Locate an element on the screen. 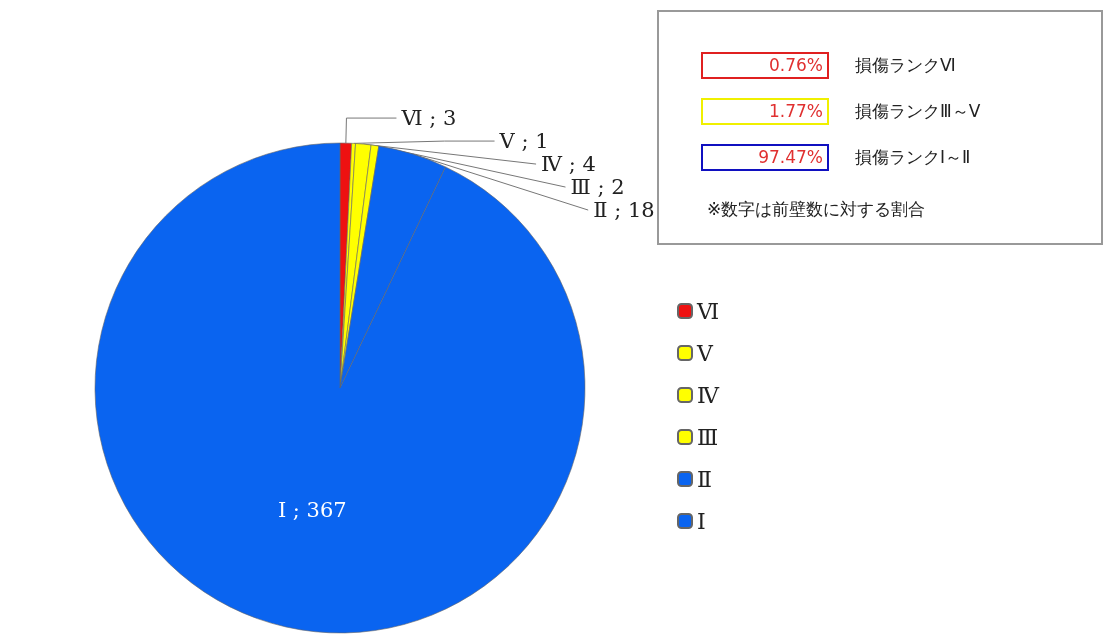 Image resolution: width=1117 pixels, height=636 pixels. data-label: Ⅵ ; 3 is located at coordinates (428, 118).